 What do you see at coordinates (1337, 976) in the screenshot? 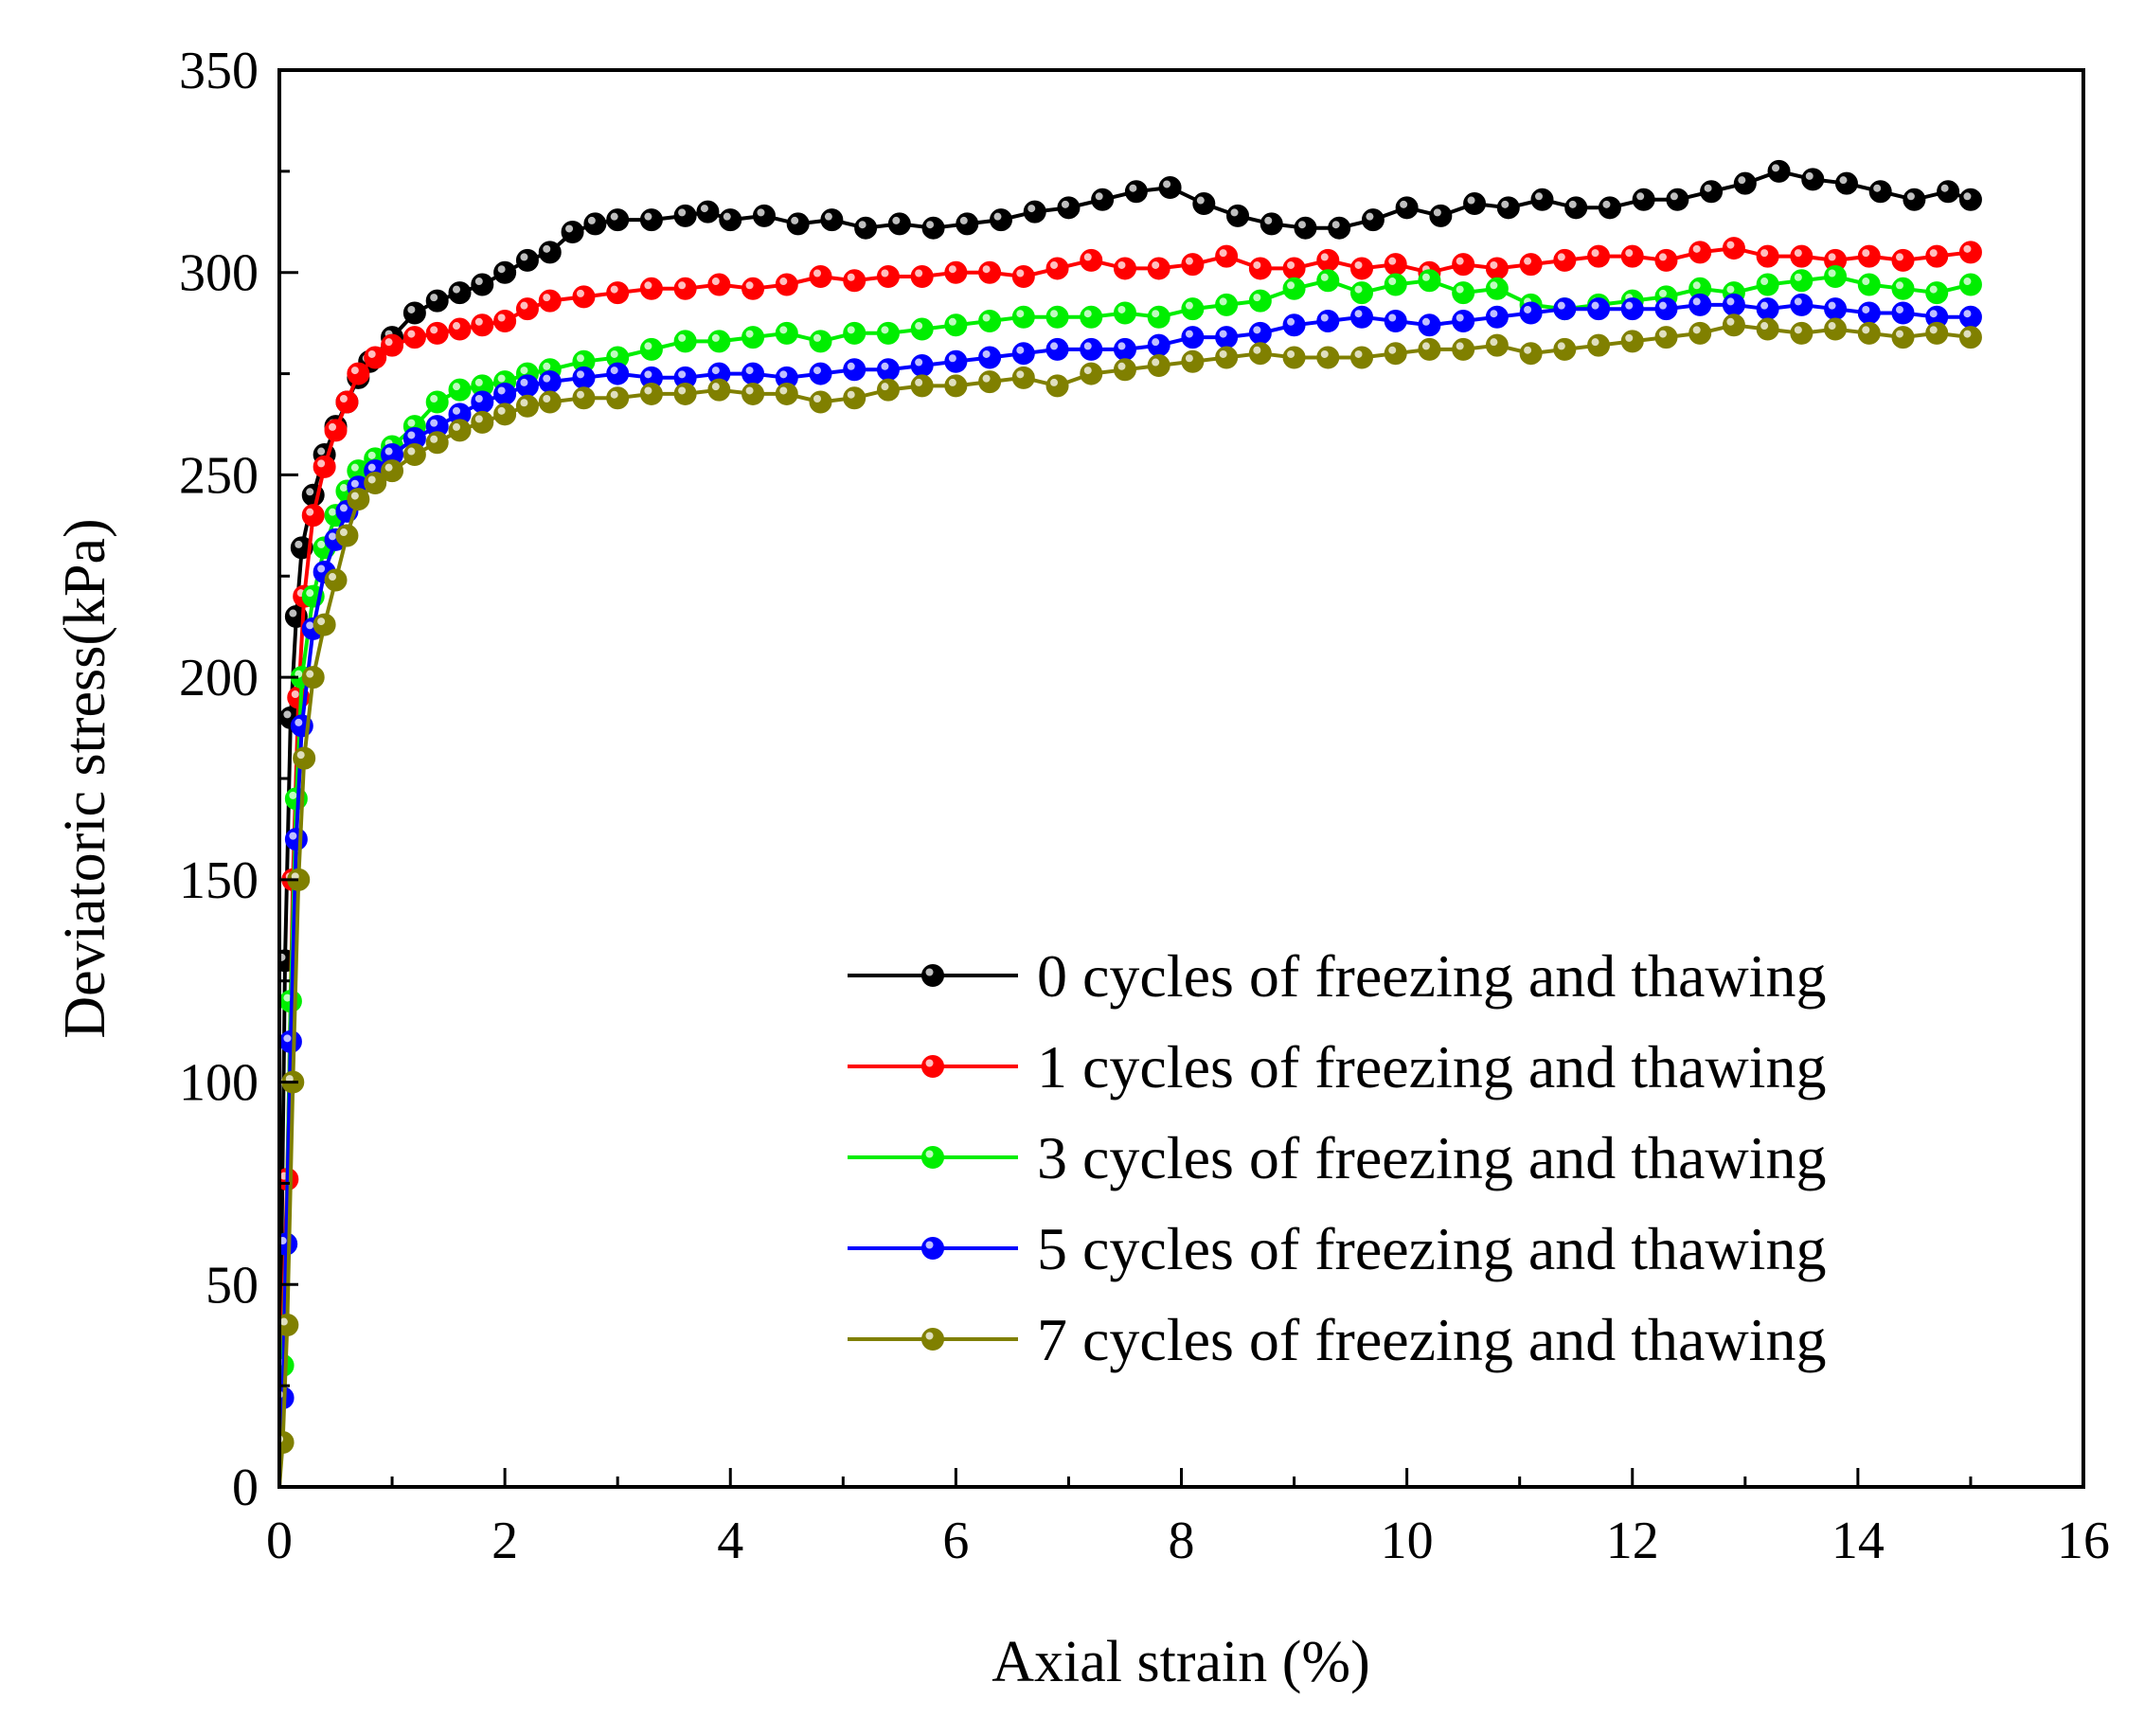
I see `legend-item: 0 cycles of freezing and thawing` at bounding box center [1337, 976].